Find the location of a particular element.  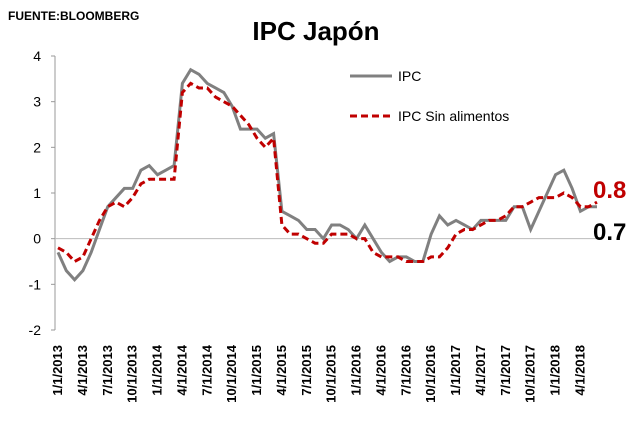

x-tick-label: 10/1/2015 is located at coordinates (331, 374).